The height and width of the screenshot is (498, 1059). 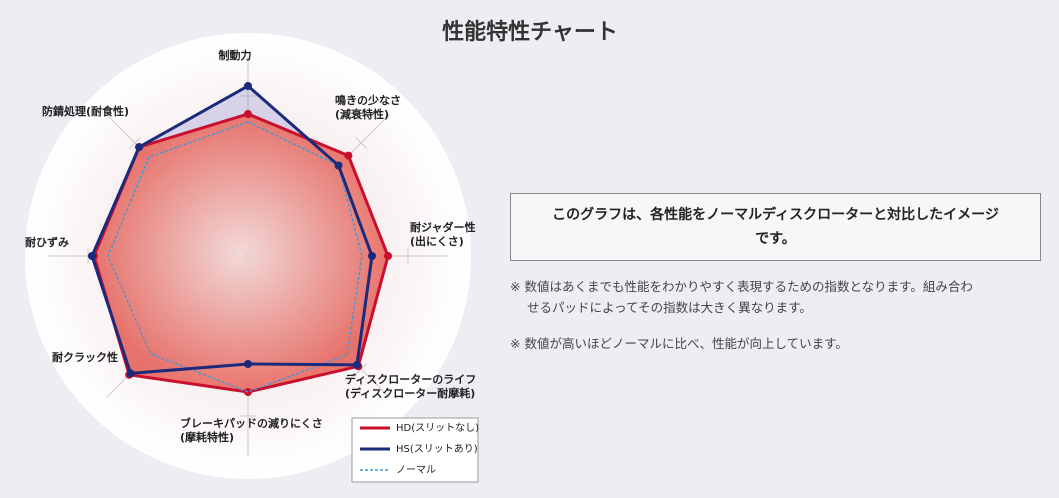 What do you see at coordinates (85, 111) in the screenshot?
I see `axis-label: 防錆処理(耐食性)` at bounding box center [85, 111].